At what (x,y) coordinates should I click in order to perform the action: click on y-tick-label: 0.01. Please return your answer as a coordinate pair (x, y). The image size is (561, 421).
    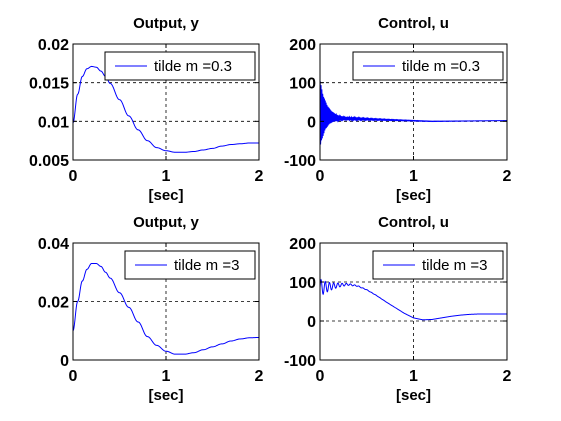
    Looking at the image, I should click on (53, 122).